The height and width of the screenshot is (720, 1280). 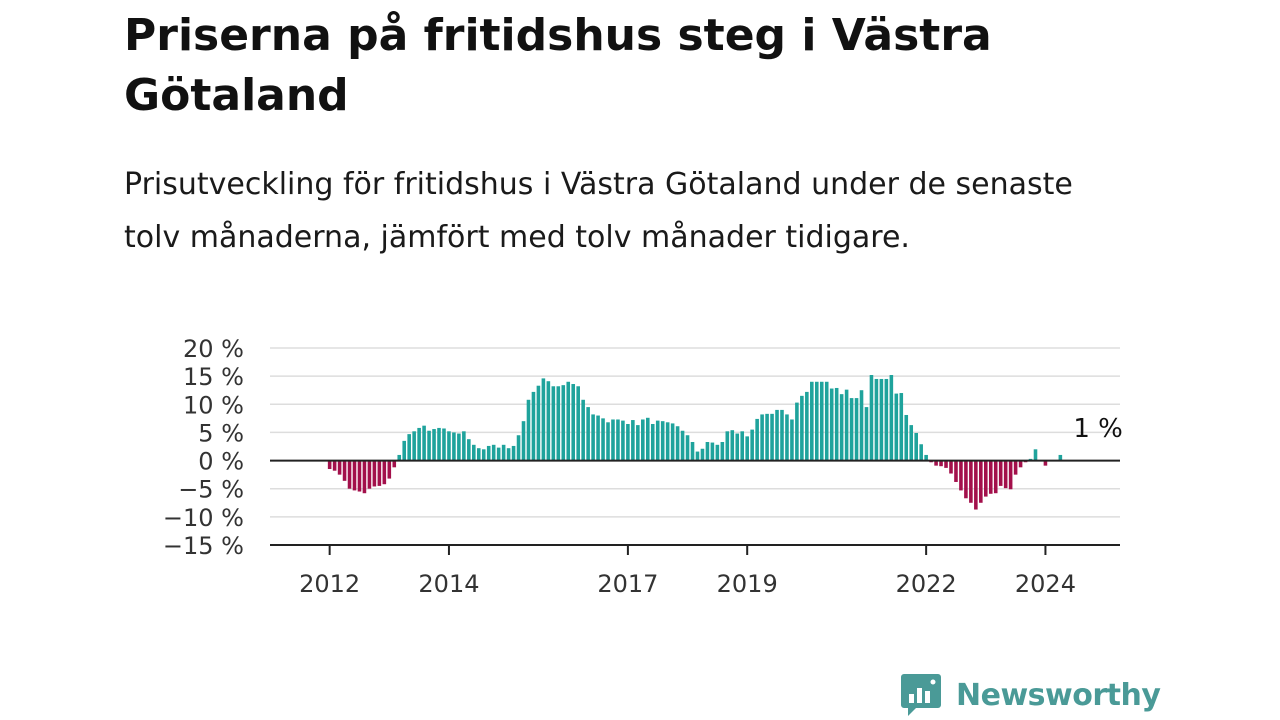 I want to click on annotation-label: 1 %, so click(x=1098, y=429).